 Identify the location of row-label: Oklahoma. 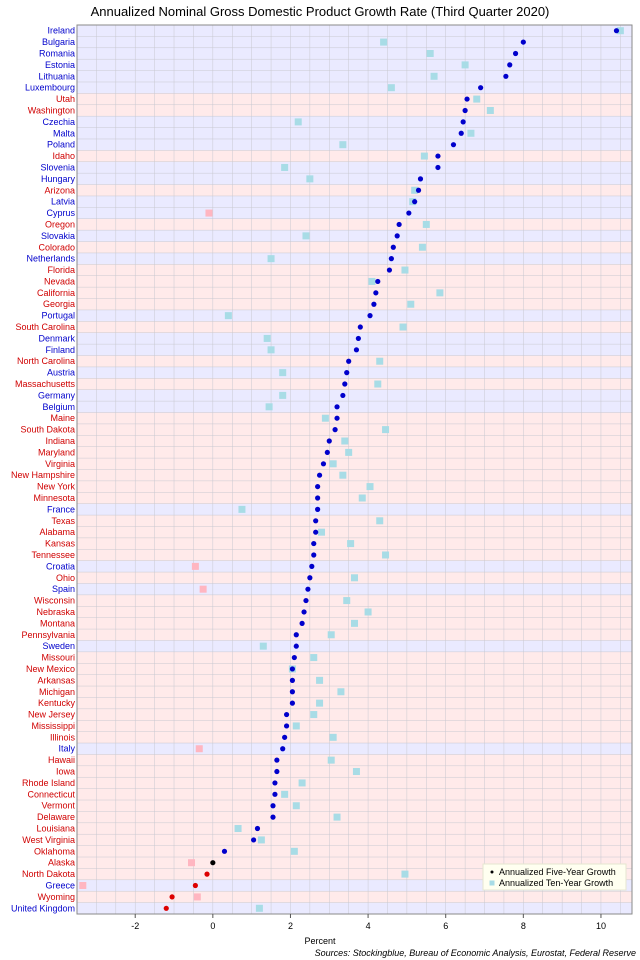
(54, 851).